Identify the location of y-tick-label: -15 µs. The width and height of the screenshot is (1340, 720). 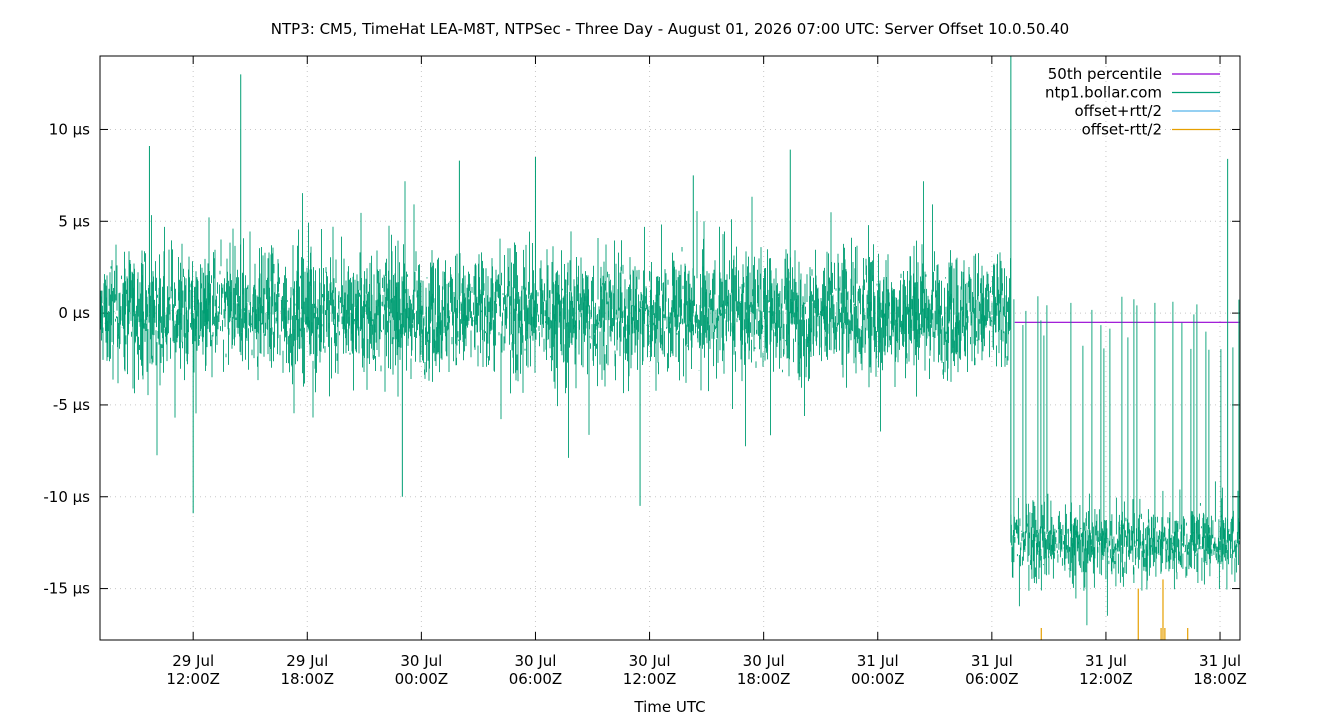
(66, 589).